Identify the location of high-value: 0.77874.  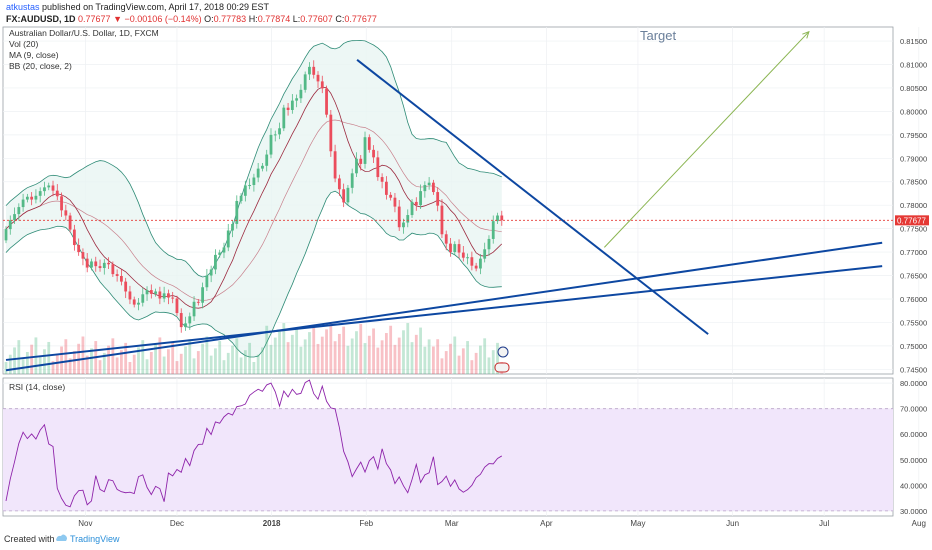
(274, 19).